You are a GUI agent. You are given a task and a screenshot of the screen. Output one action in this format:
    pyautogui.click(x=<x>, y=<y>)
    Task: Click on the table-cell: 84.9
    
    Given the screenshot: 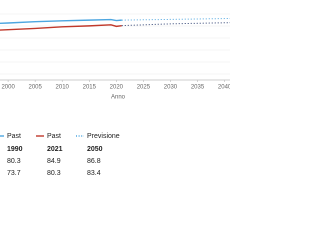 What is the action you would take?
    pyautogui.click(x=54, y=161)
    